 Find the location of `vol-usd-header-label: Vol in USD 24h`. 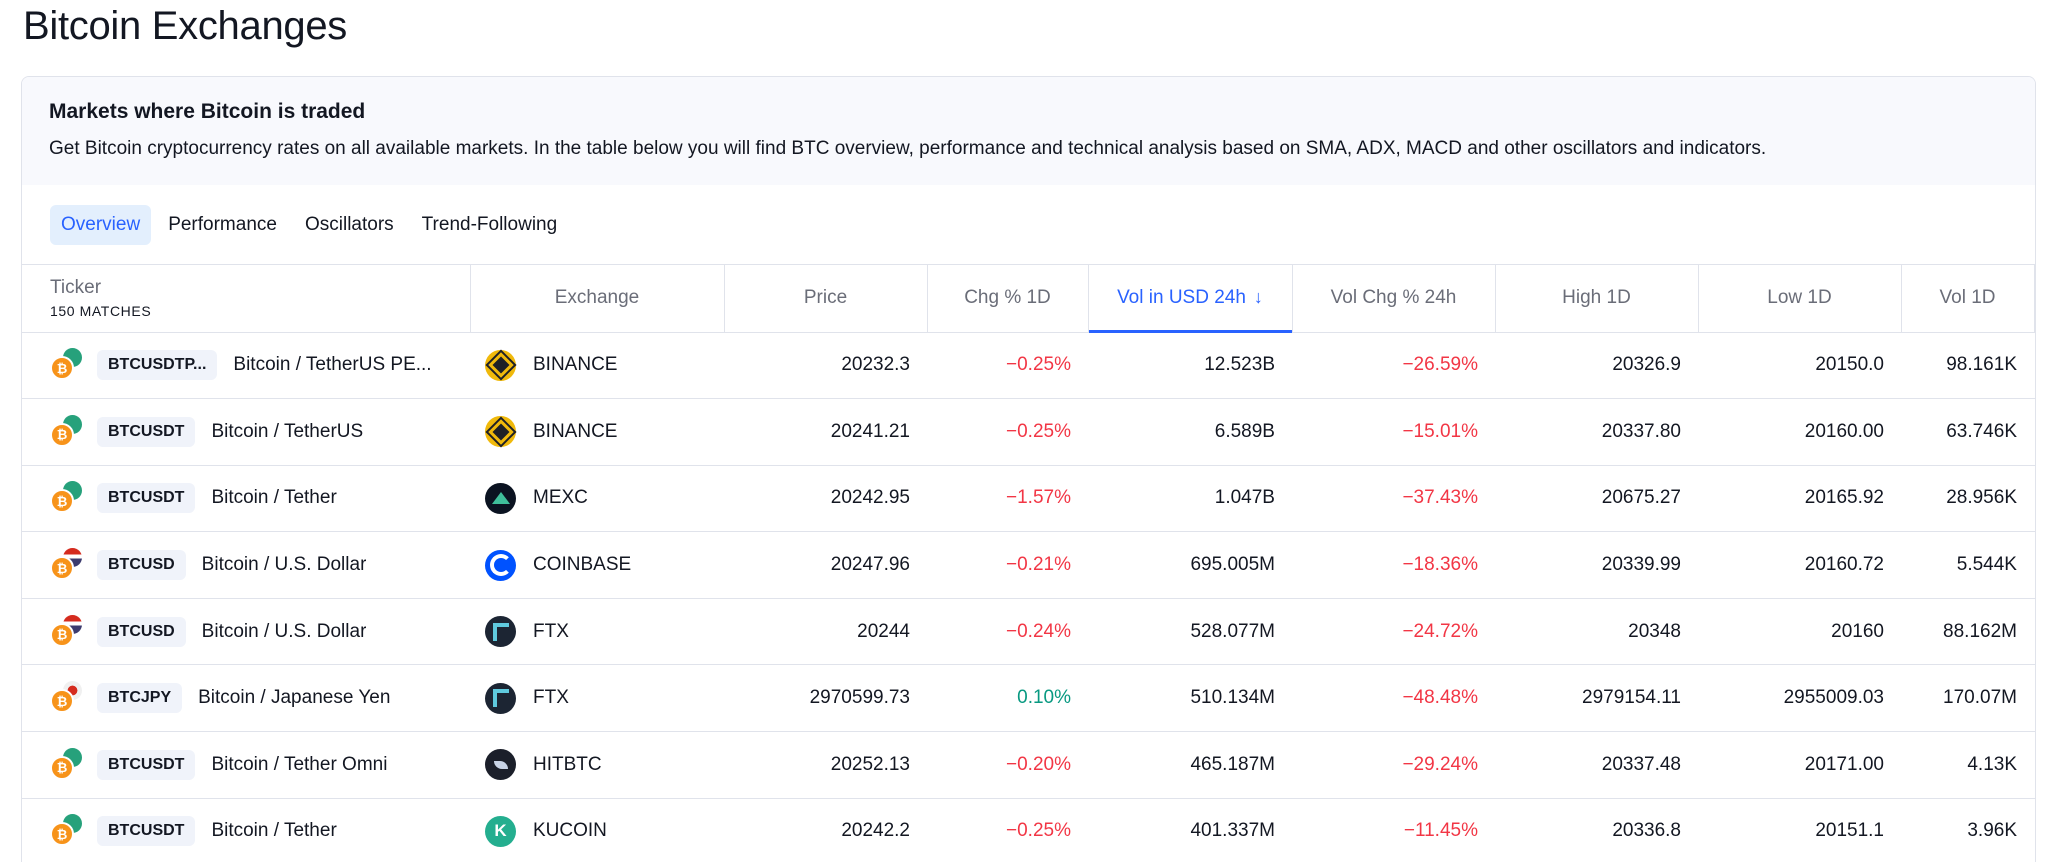

vol-usd-header-label: Vol in USD 24h is located at coordinates (1181, 298).